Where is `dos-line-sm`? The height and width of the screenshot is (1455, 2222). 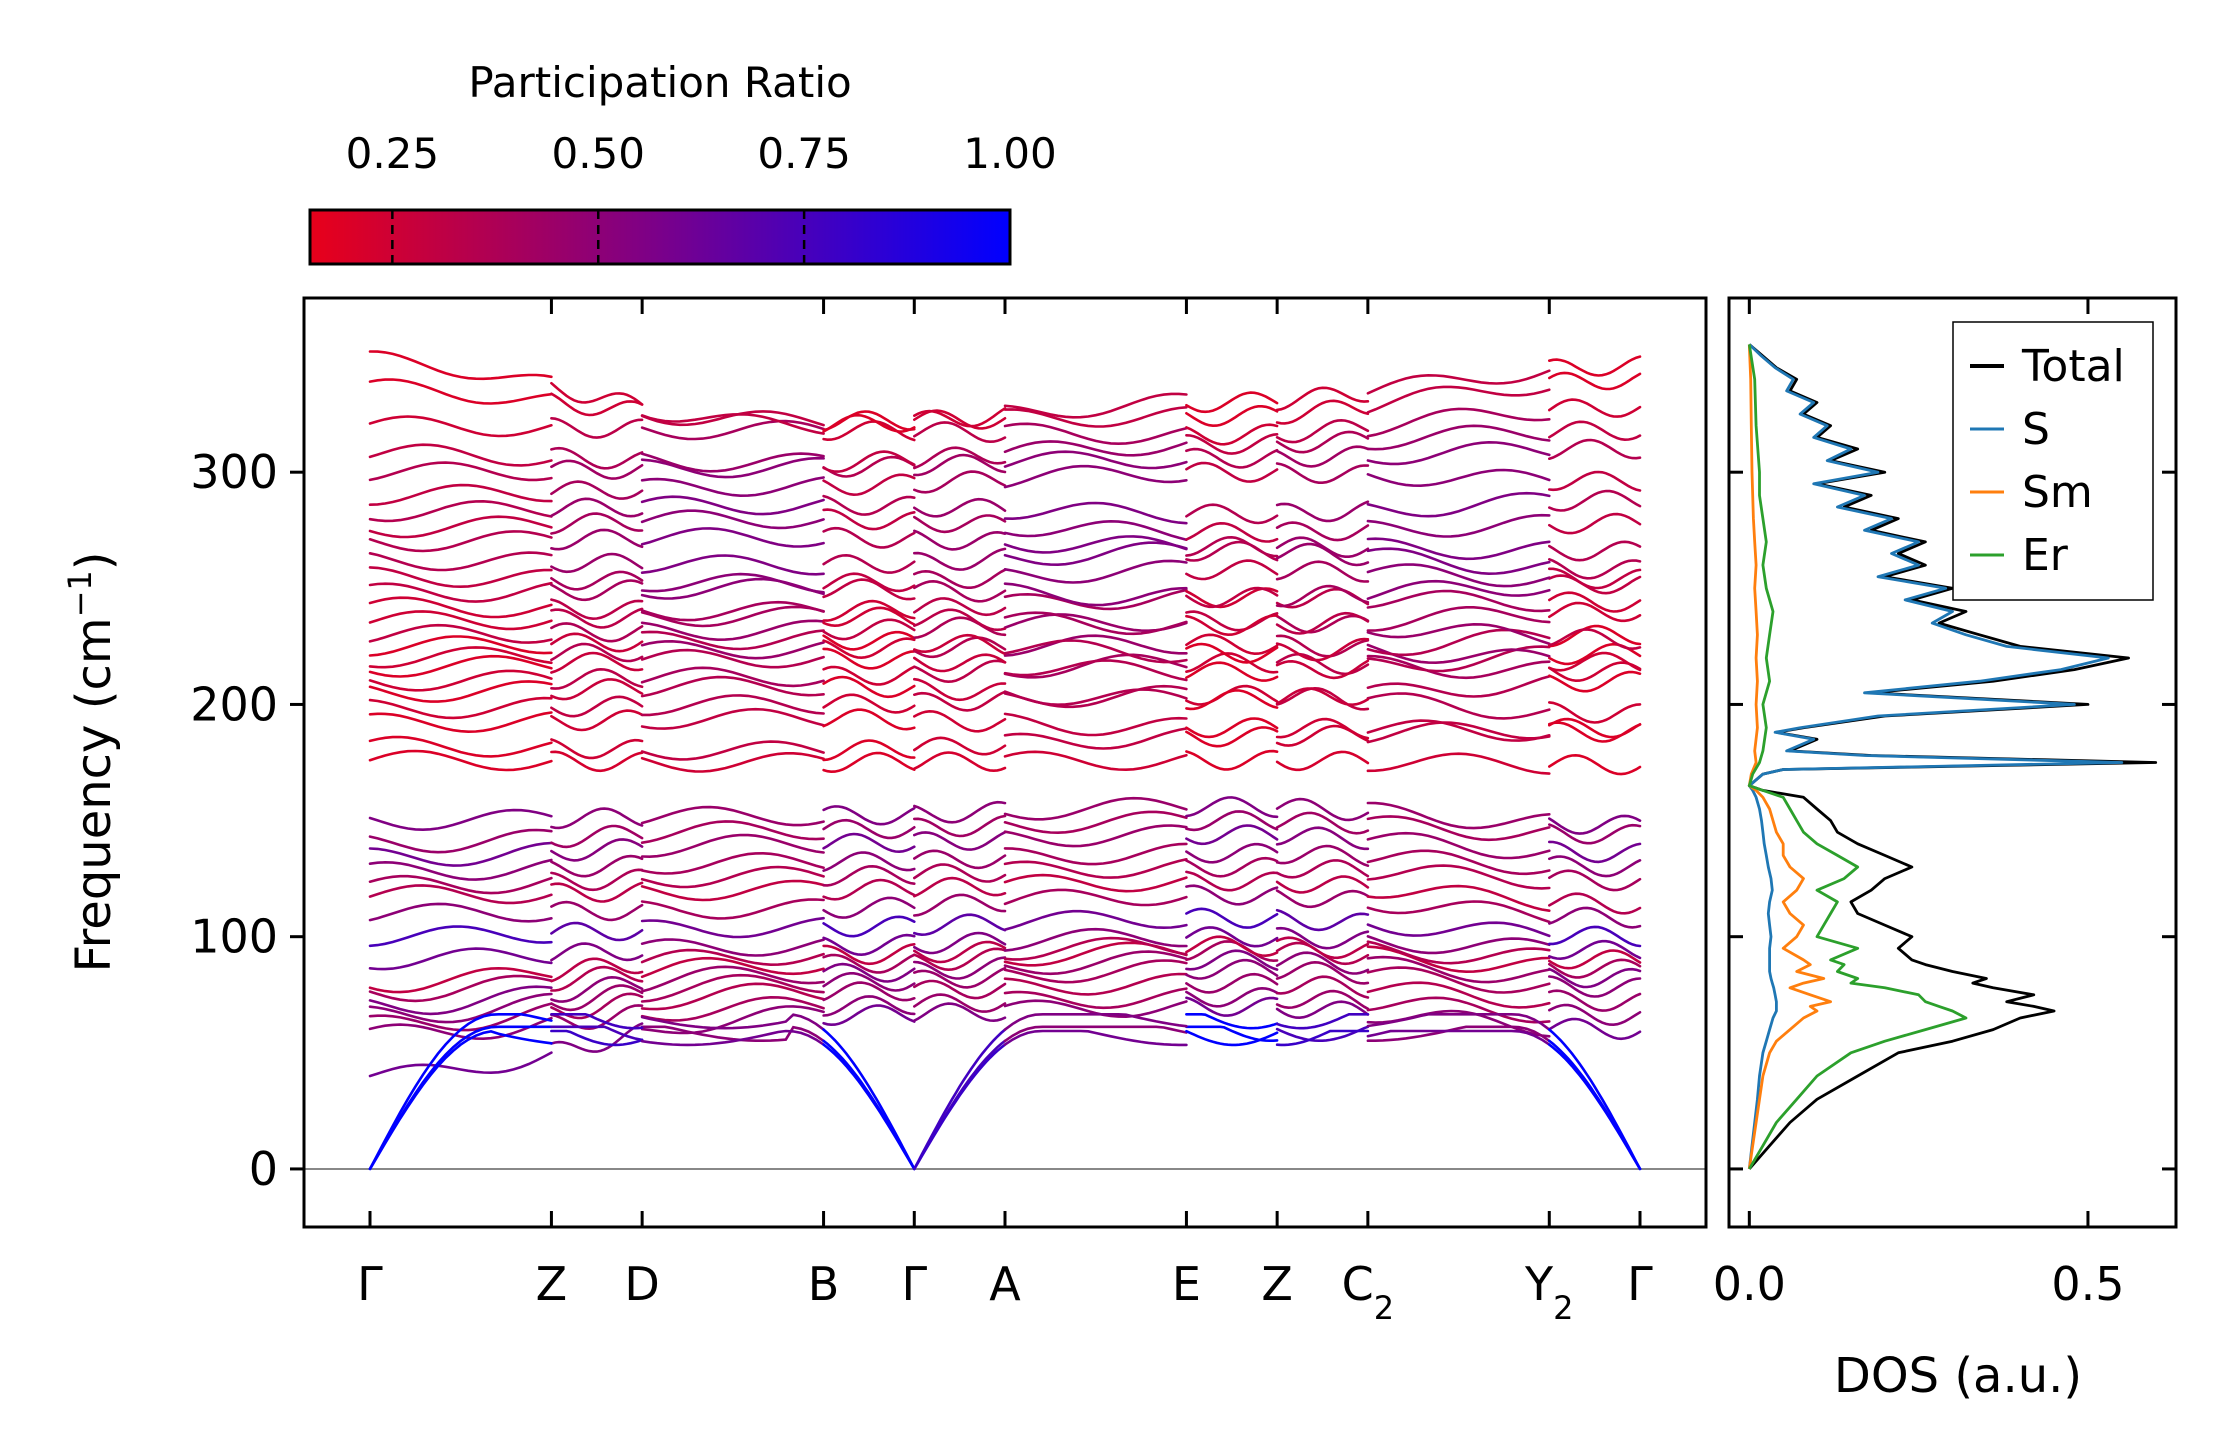 dos-line-sm is located at coordinates (1789, 757).